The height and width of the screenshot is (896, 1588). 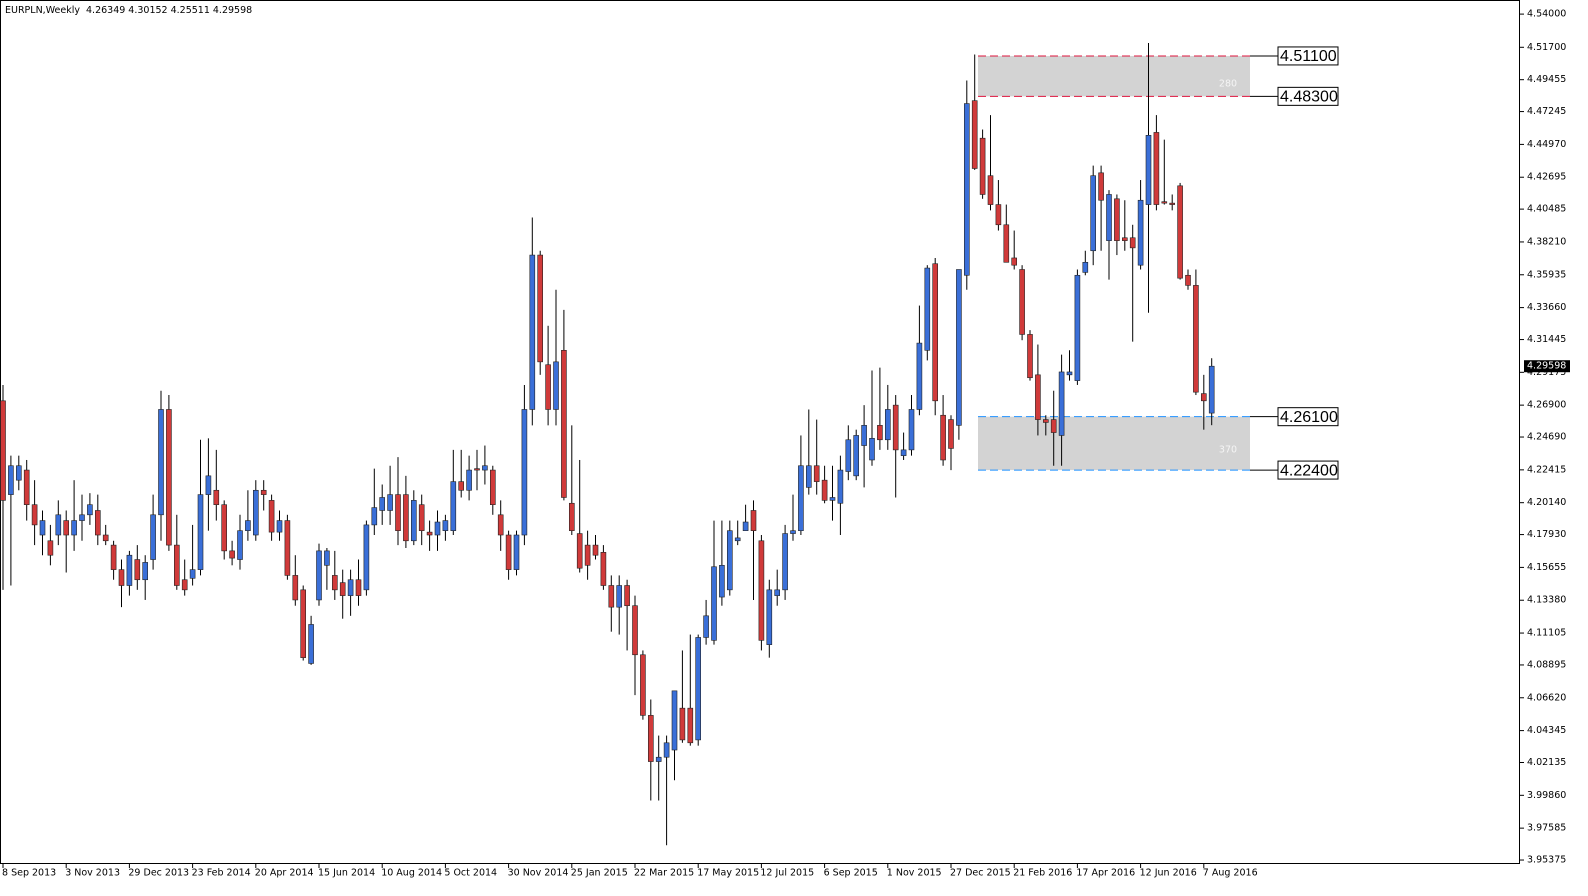 I want to click on y-tick-label: 4.26900, so click(x=1546, y=405).